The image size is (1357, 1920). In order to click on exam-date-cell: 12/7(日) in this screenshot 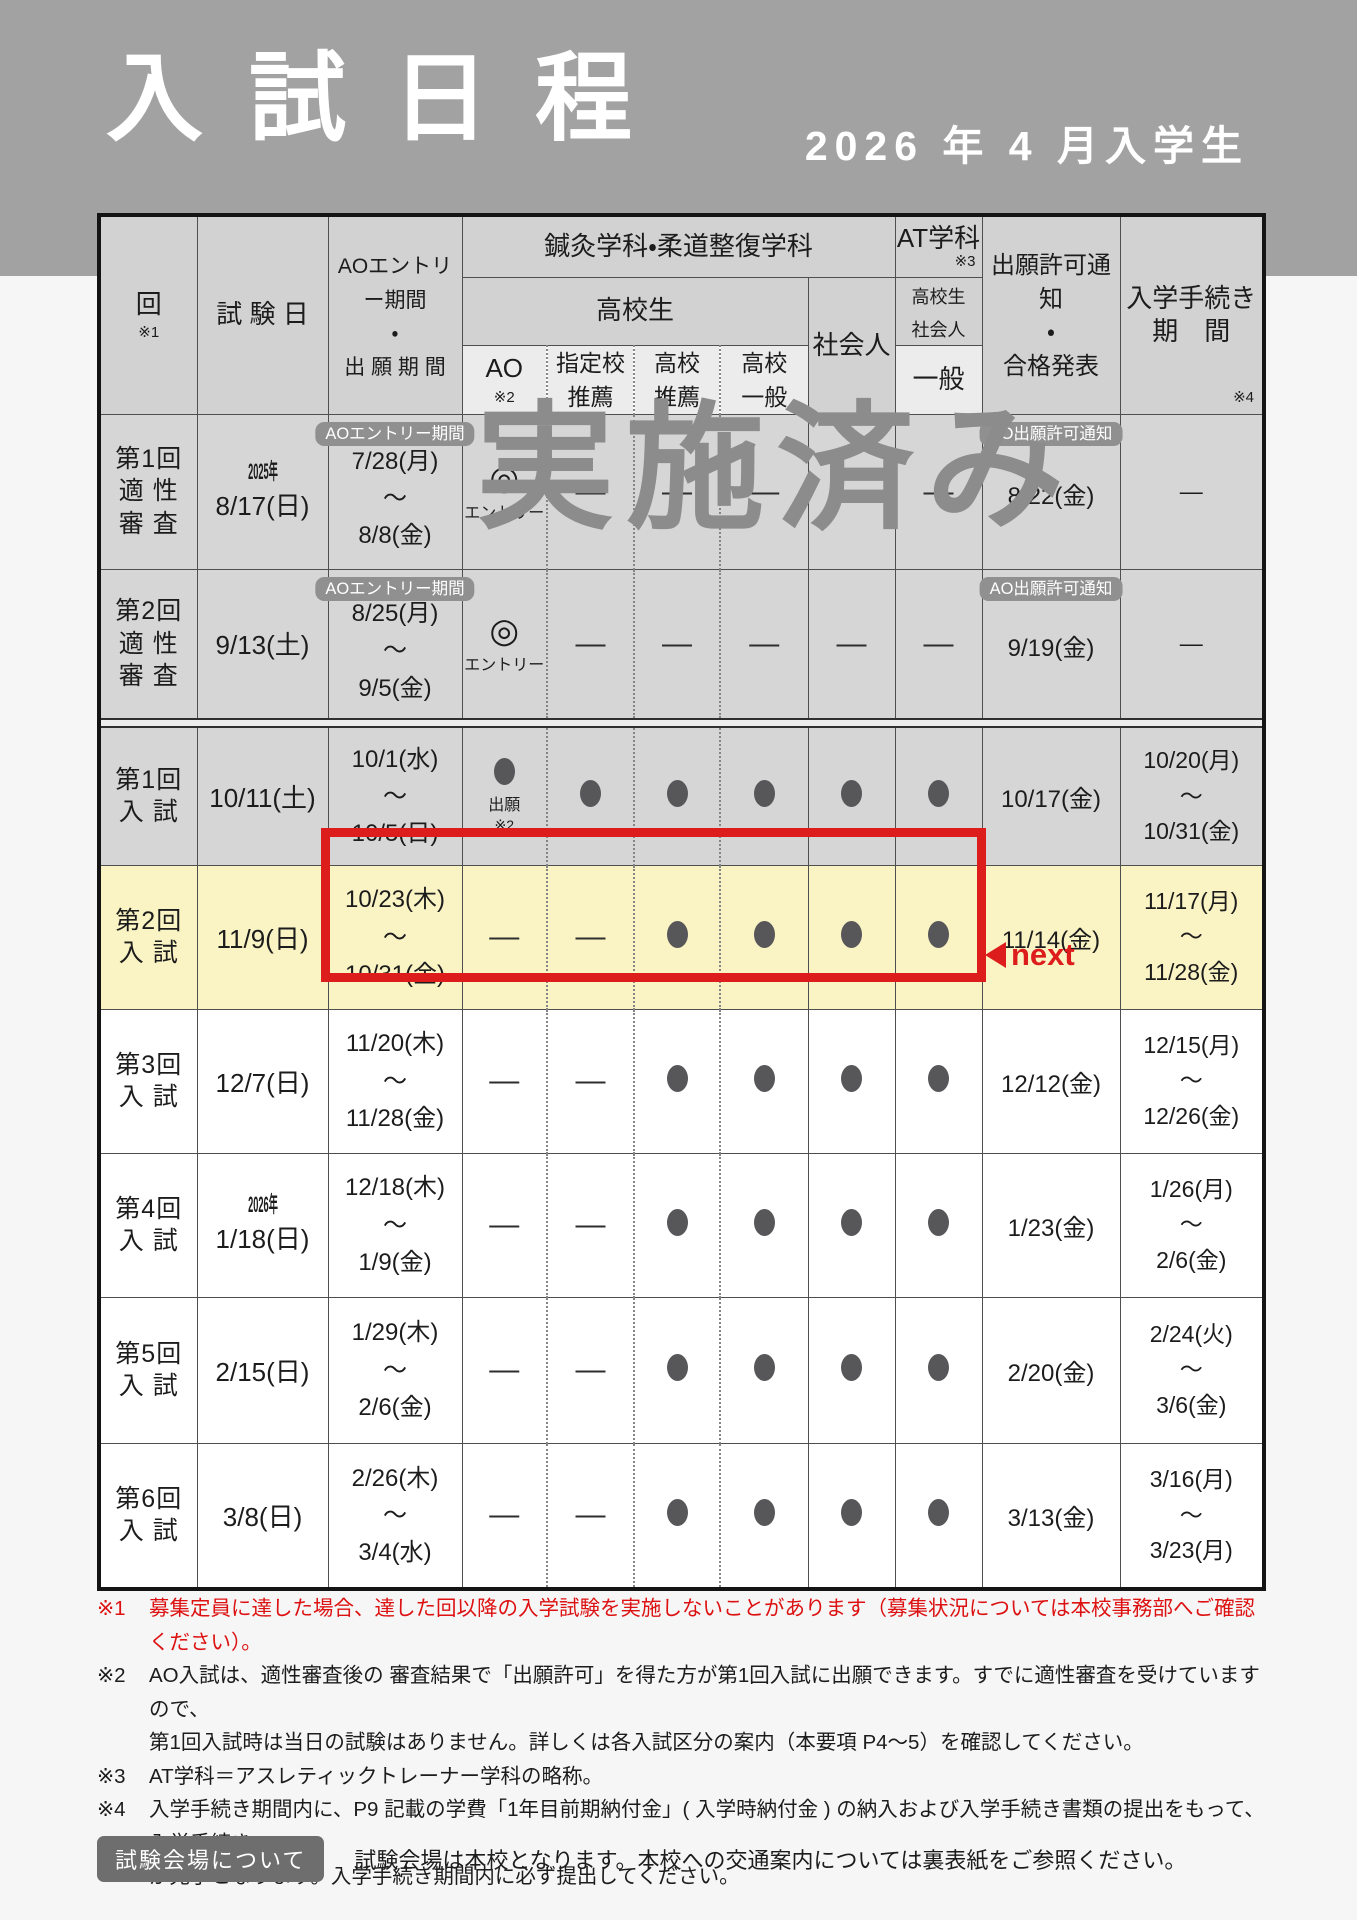, I will do `click(262, 1081)`.